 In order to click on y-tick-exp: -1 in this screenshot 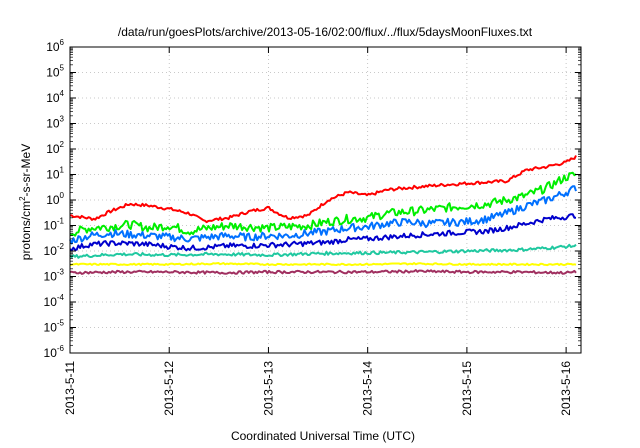, I will do `click(61, 221)`.